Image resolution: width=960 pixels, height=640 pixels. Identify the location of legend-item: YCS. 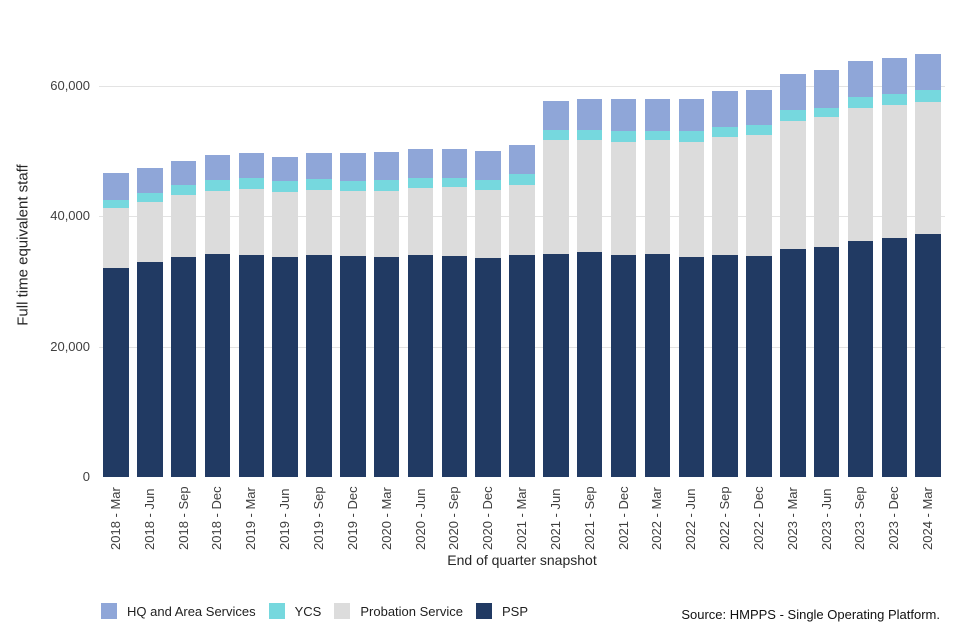
(294, 611).